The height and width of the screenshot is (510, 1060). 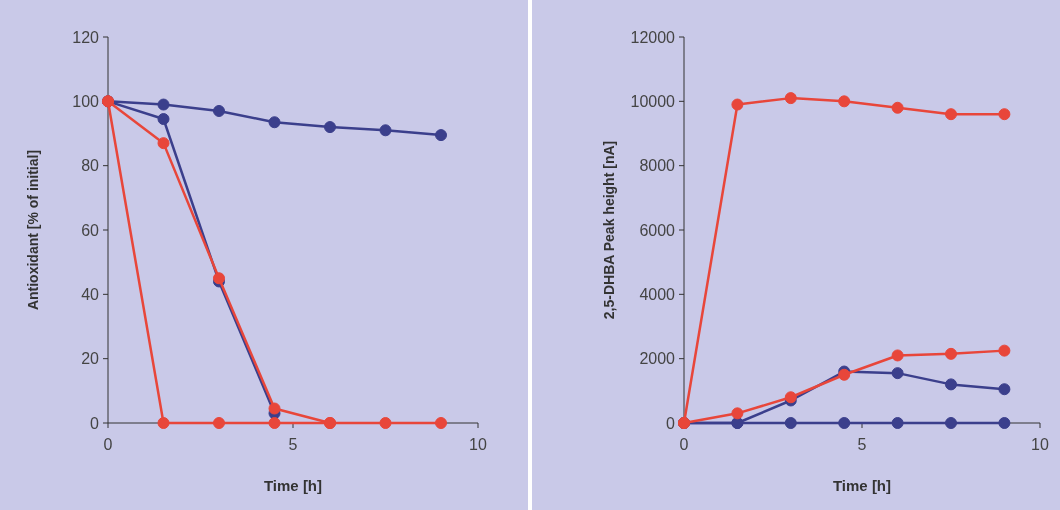 What do you see at coordinates (90, 359) in the screenshot?
I see `y-tick-label: 20` at bounding box center [90, 359].